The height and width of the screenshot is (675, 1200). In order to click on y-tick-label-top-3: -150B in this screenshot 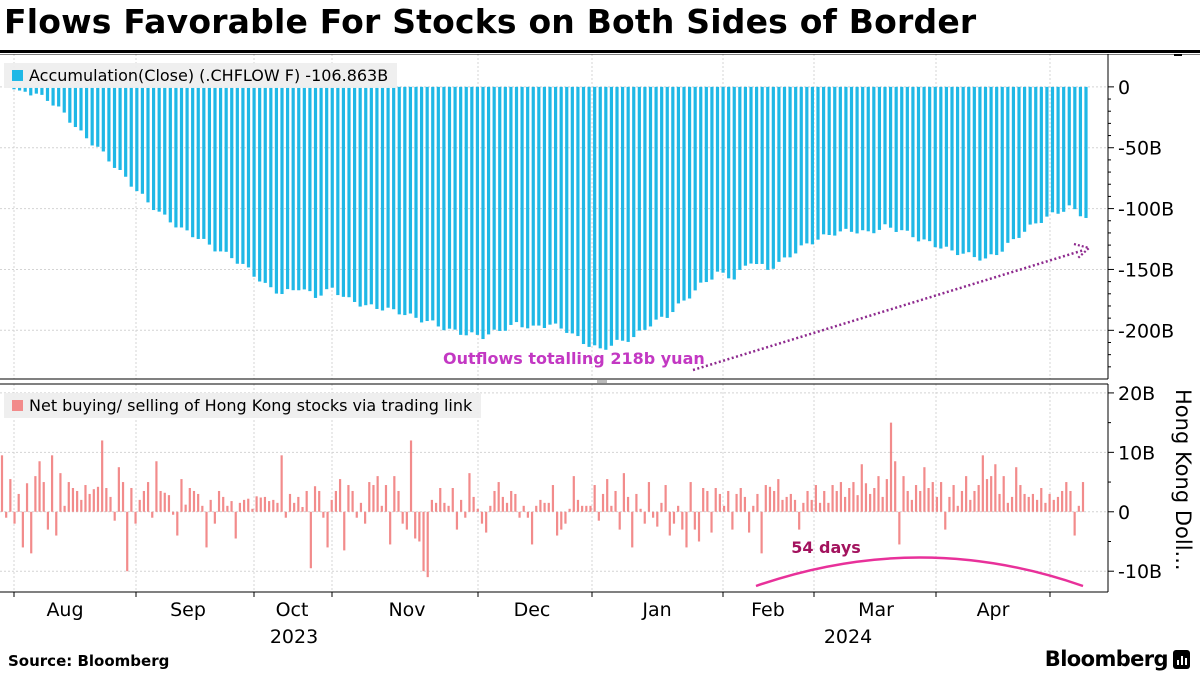, I will do `click(1146, 270)`.